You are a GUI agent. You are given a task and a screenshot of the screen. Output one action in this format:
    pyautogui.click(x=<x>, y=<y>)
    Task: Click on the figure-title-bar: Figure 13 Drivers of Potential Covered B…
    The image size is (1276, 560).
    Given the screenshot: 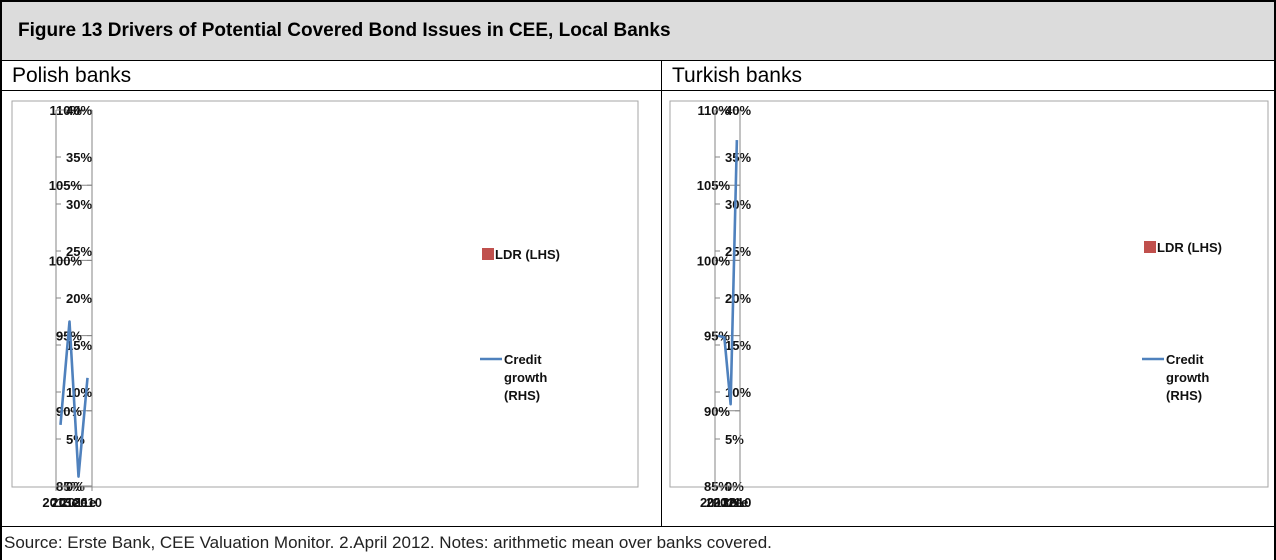 What is the action you would take?
    pyautogui.click(x=638, y=30)
    